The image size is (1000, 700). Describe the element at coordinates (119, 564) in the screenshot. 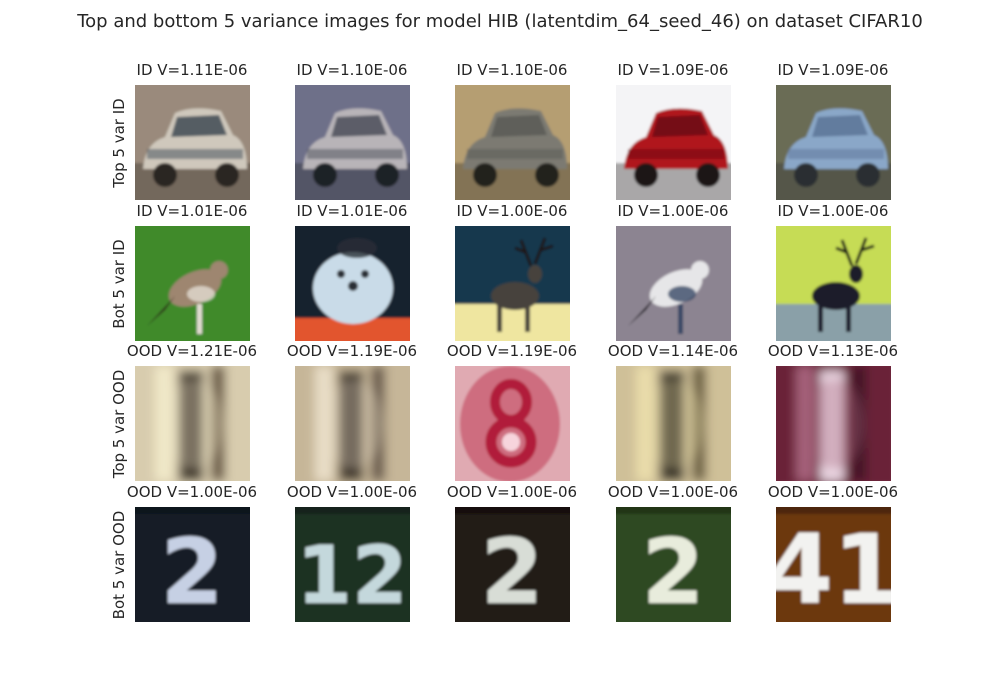

I see `row-label: Bot 5 var OOD` at that location.